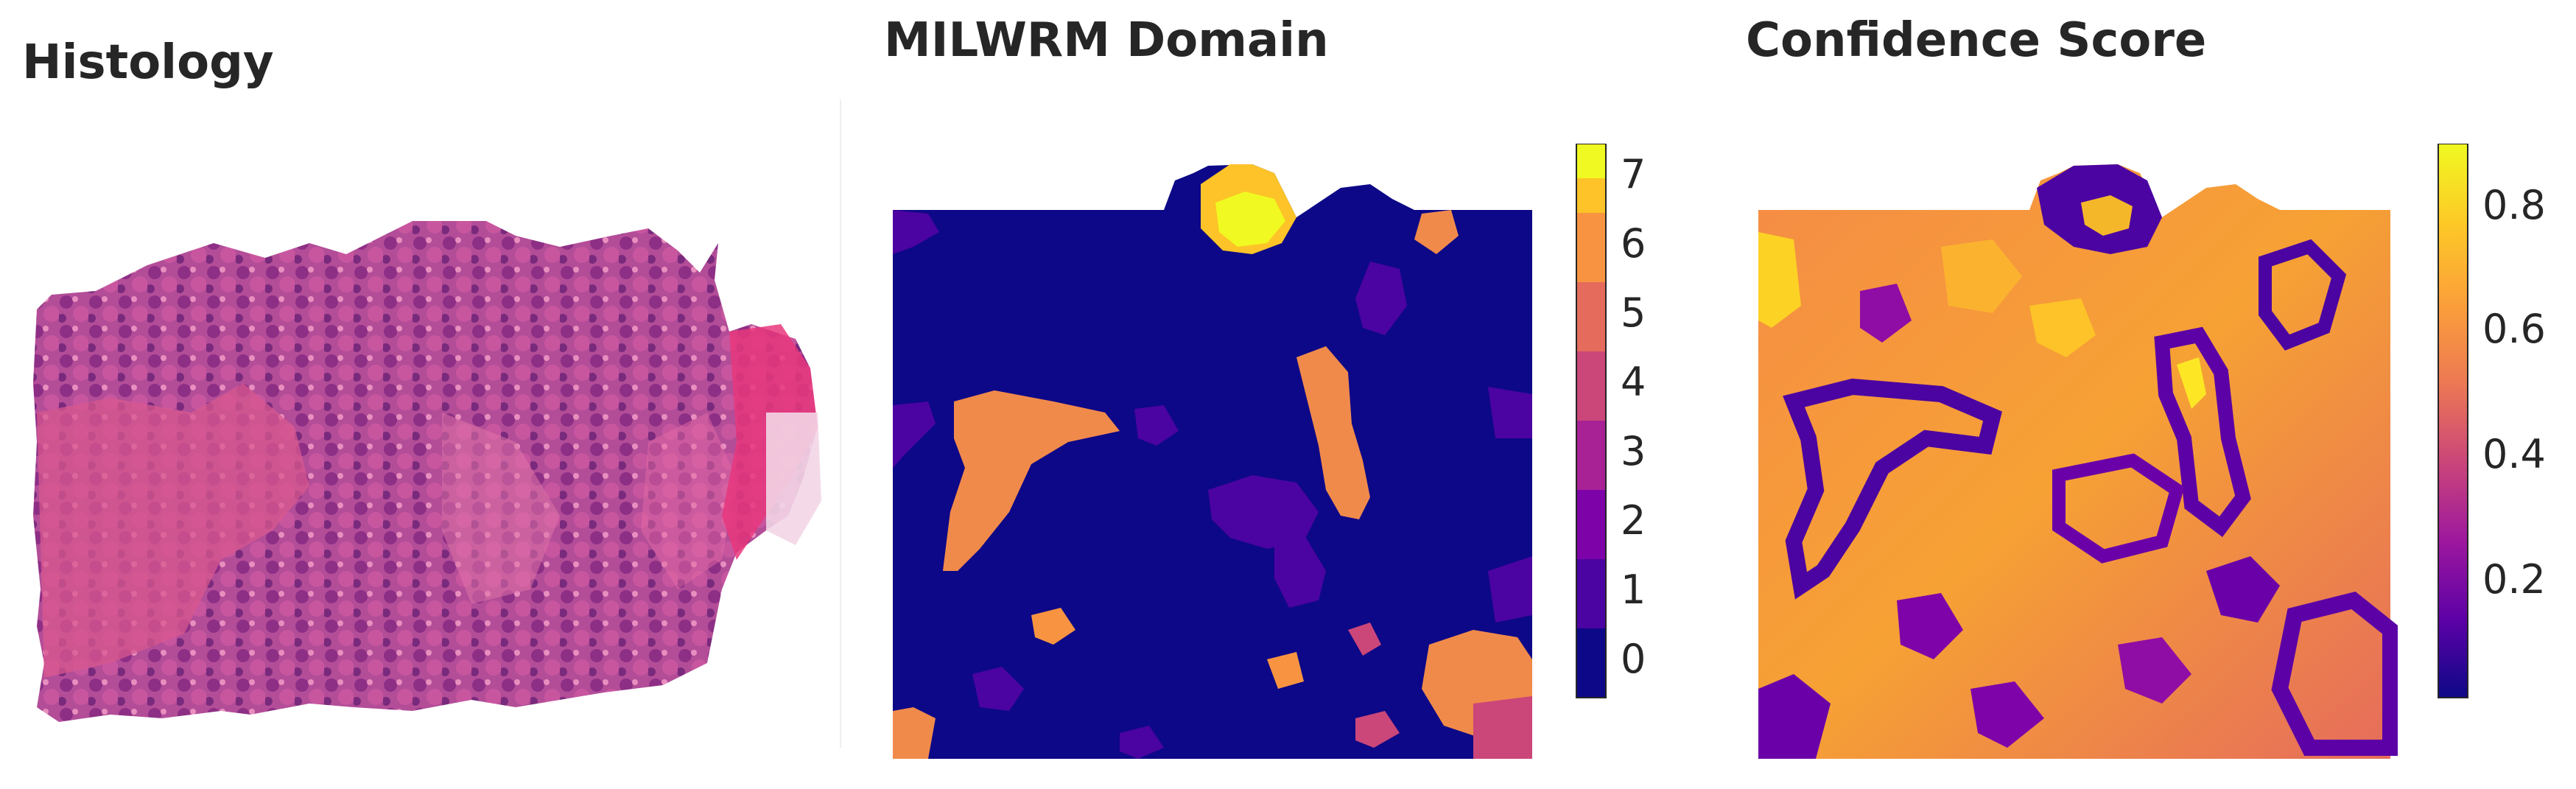 The image size is (2576, 789). What do you see at coordinates (1633, 243) in the screenshot?
I see `domain-tick-6: 6` at bounding box center [1633, 243].